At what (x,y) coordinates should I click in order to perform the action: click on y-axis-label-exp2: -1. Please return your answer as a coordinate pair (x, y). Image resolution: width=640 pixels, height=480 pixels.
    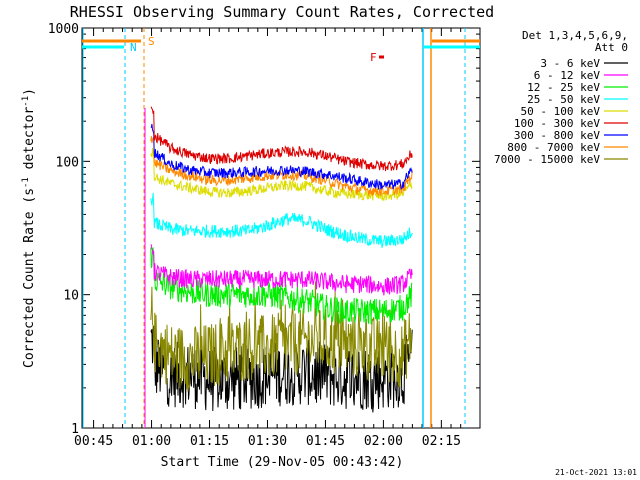
    Looking at the image, I should click on (26, 101).